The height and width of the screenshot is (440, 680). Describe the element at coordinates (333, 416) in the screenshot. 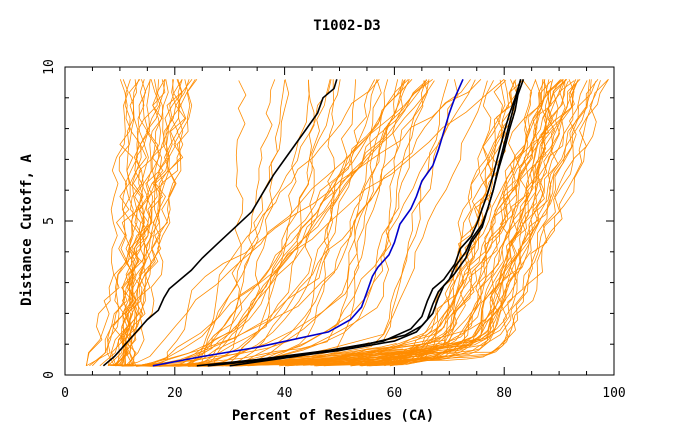

I see `x-axis-label: Percent of Residues (CA)` at that location.